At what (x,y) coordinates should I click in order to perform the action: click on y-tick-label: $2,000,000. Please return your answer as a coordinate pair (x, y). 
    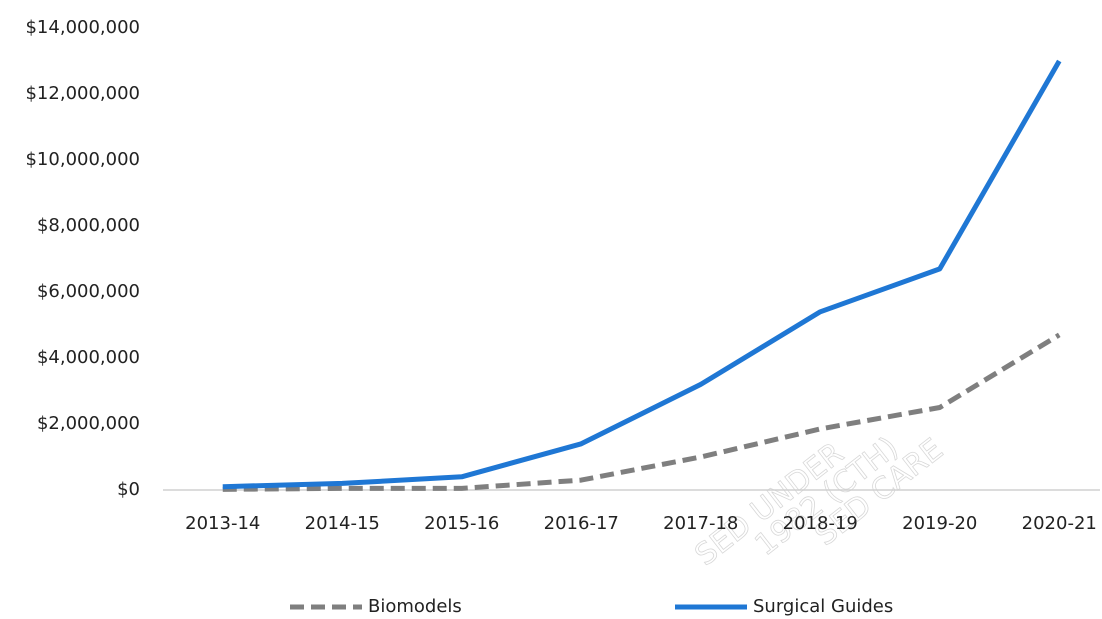
    Looking at the image, I should click on (88, 423).